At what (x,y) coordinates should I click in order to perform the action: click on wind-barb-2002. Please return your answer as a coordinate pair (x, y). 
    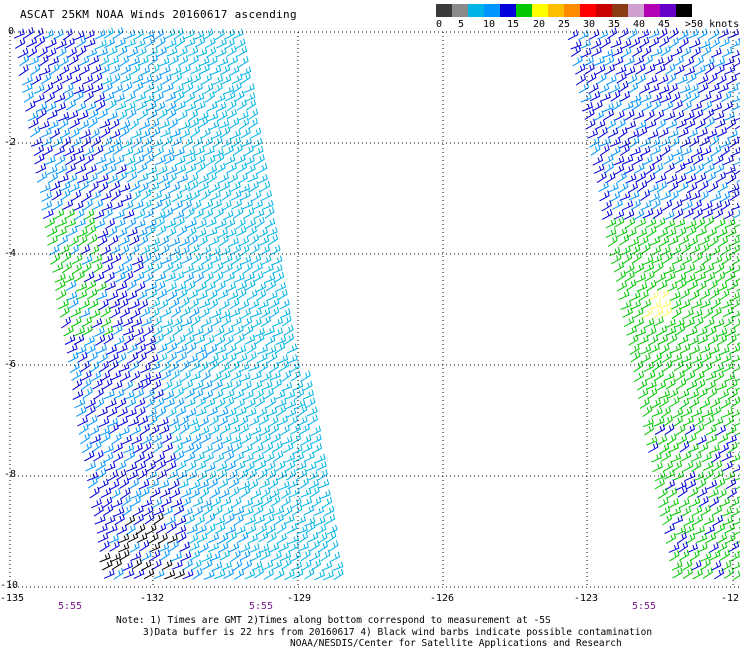
    Looking at the image, I should click on (732, 394).